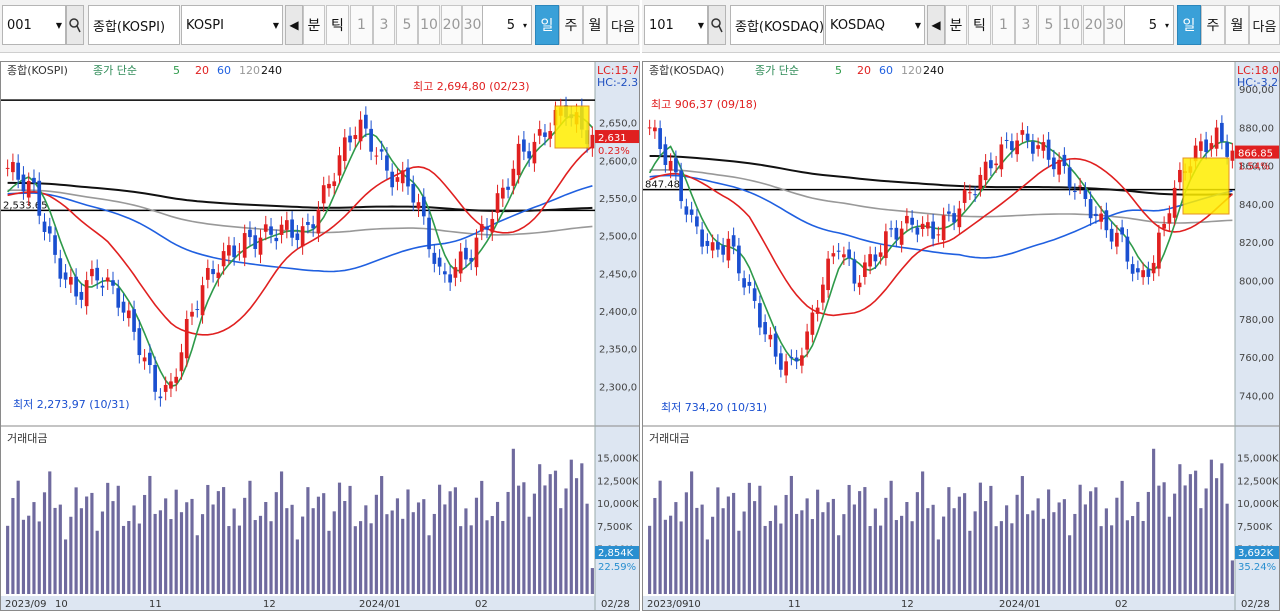 Image resolution: width=1280 pixels, height=613 pixels. Describe the element at coordinates (320, 603) in the screenshot. I see `time-axis-bg` at that location.